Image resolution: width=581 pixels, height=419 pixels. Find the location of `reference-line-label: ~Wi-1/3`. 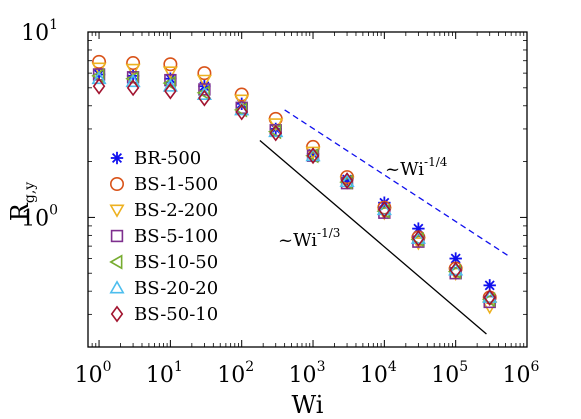

reference-line-label: ~Wi-1/3 is located at coordinates (309, 238).